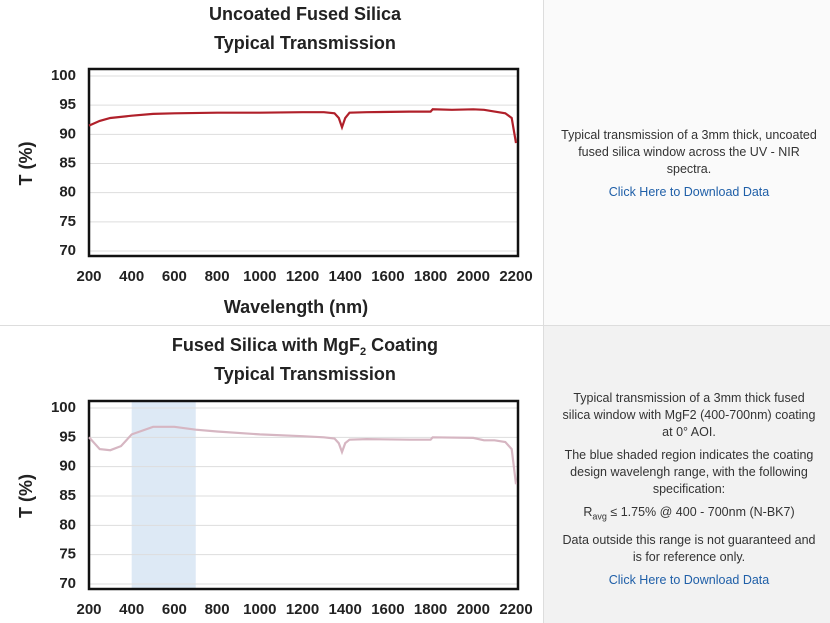  What do you see at coordinates (305, 14) in the screenshot?
I see `chart-title: Uncoated Fused Silica` at bounding box center [305, 14].